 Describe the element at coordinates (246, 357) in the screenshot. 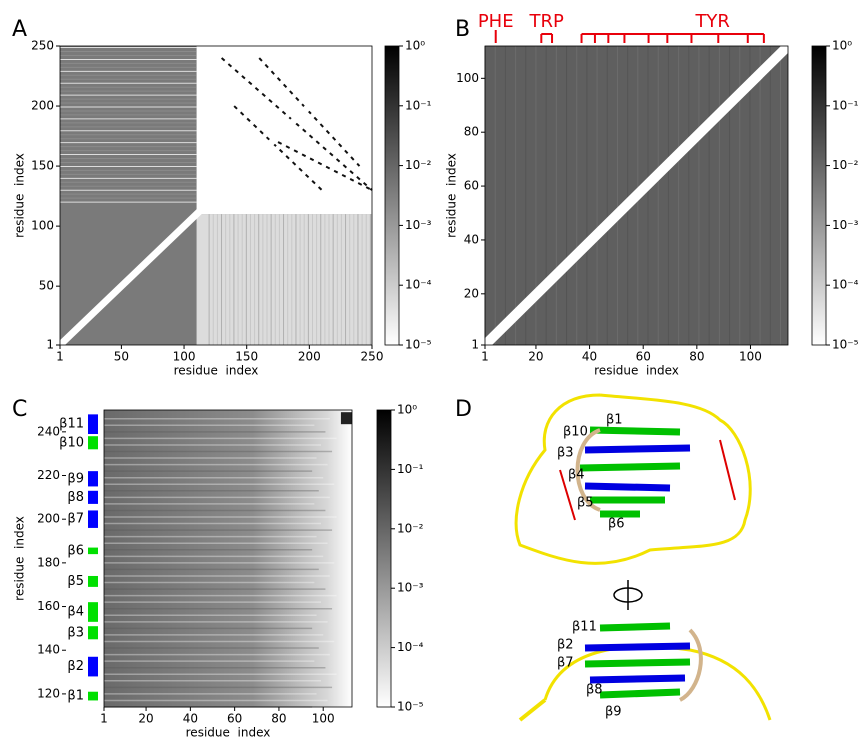

I see `x-tick-label: 150` at that location.